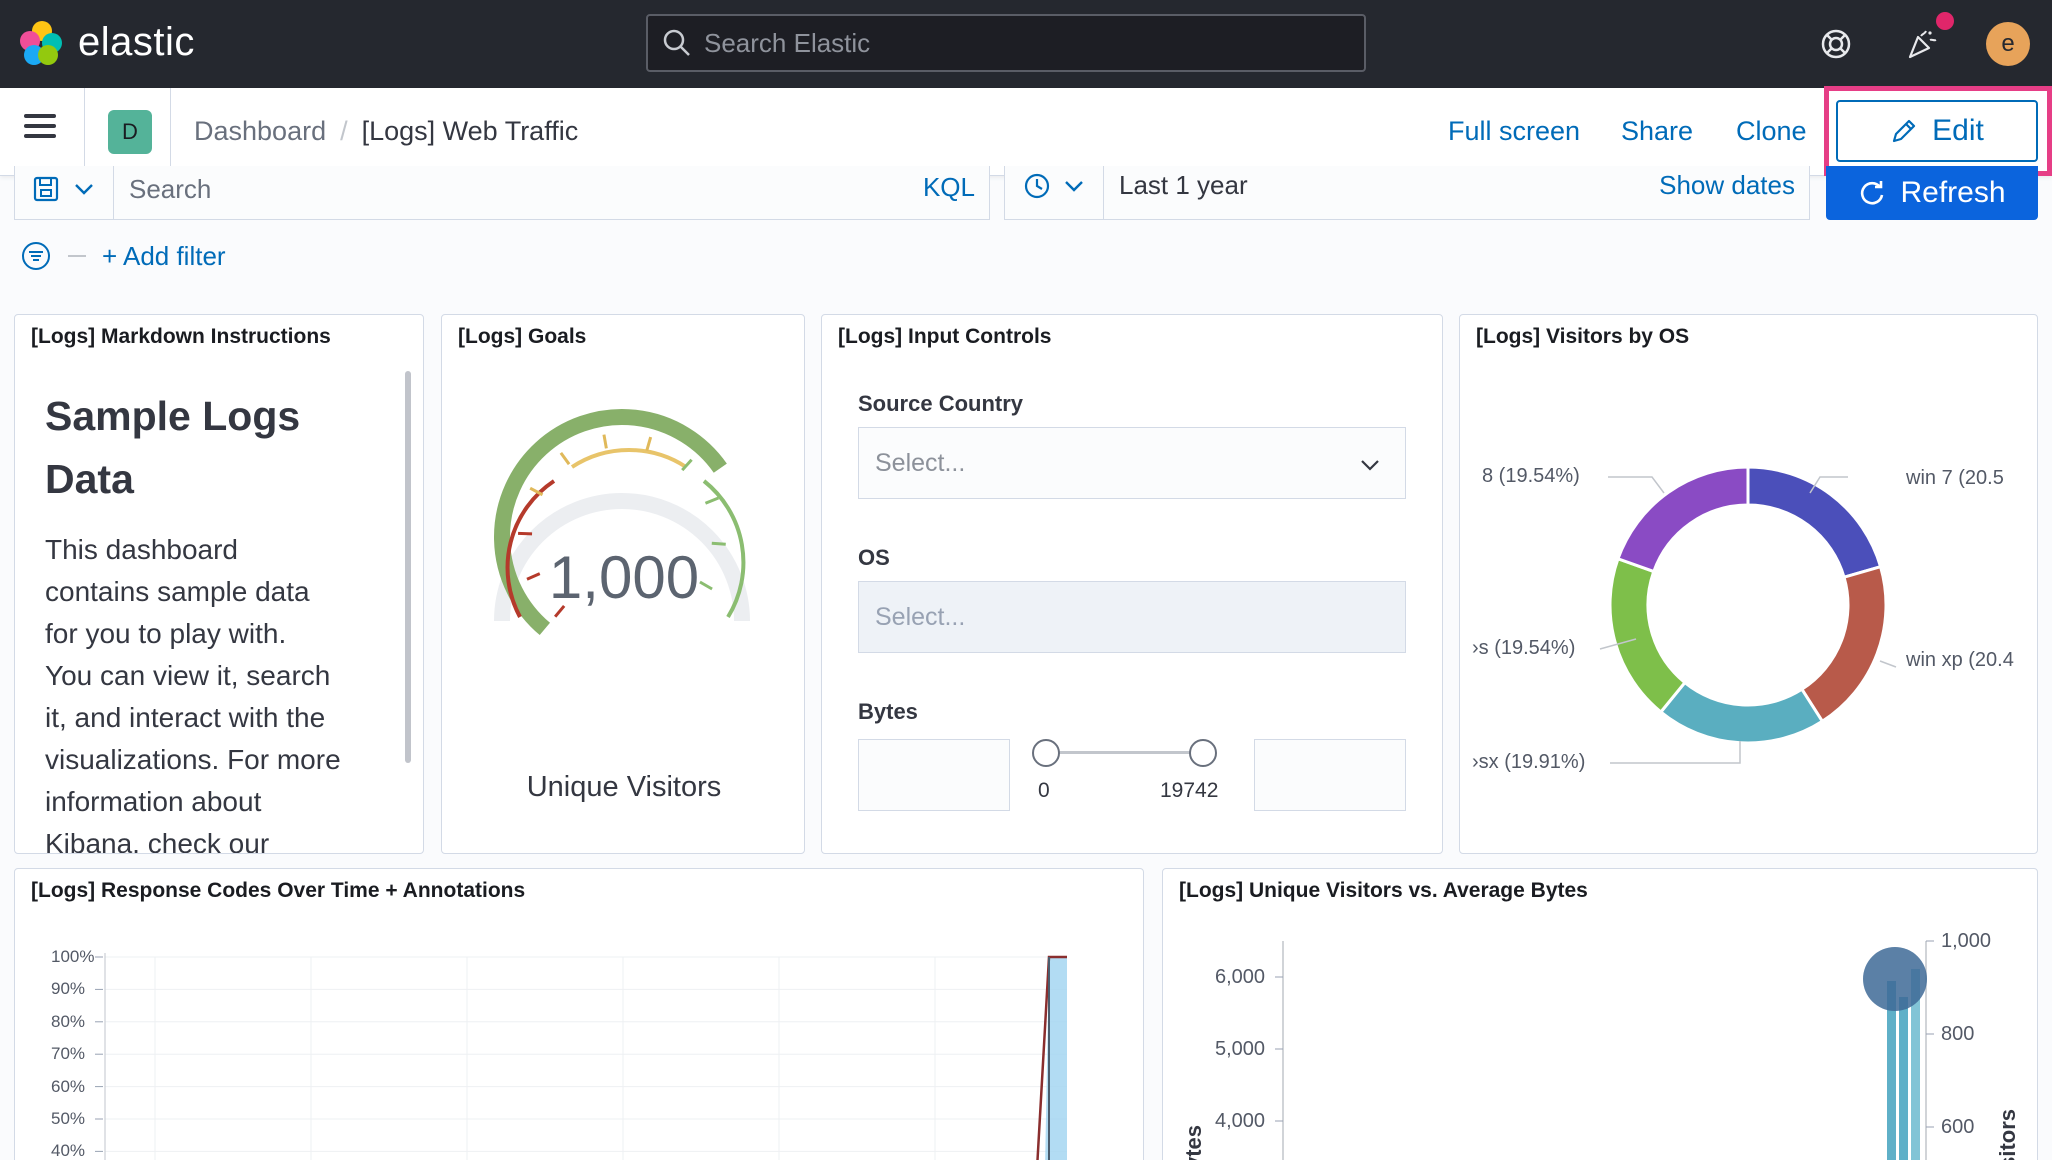 The height and width of the screenshot is (1160, 2052). Describe the element at coordinates (1240, 977) in the screenshot. I see `left-tick-label: 6,000` at that location.